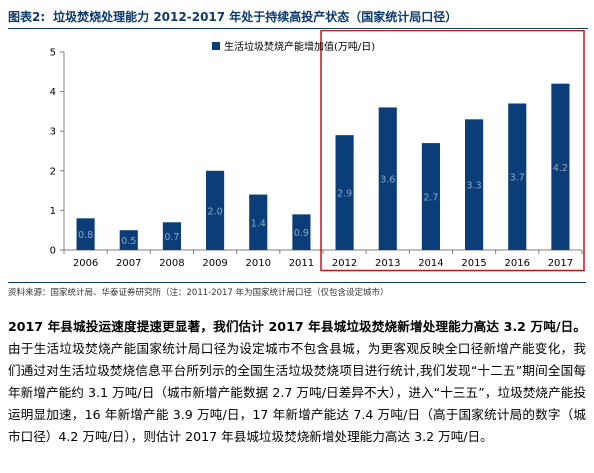  Describe the element at coordinates (560, 263) in the screenshot. I see `x-tick-label: 2017` at that location.